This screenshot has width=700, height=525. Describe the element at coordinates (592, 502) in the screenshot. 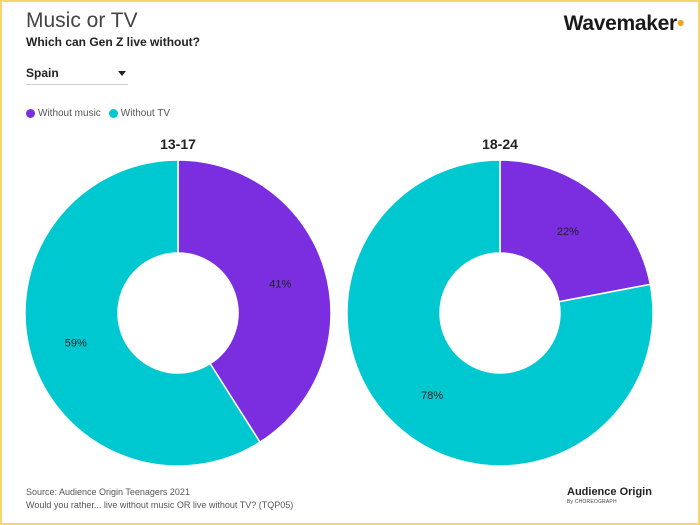

I see `audience-origin-sub: By CHOREOGRAPH` at that location.